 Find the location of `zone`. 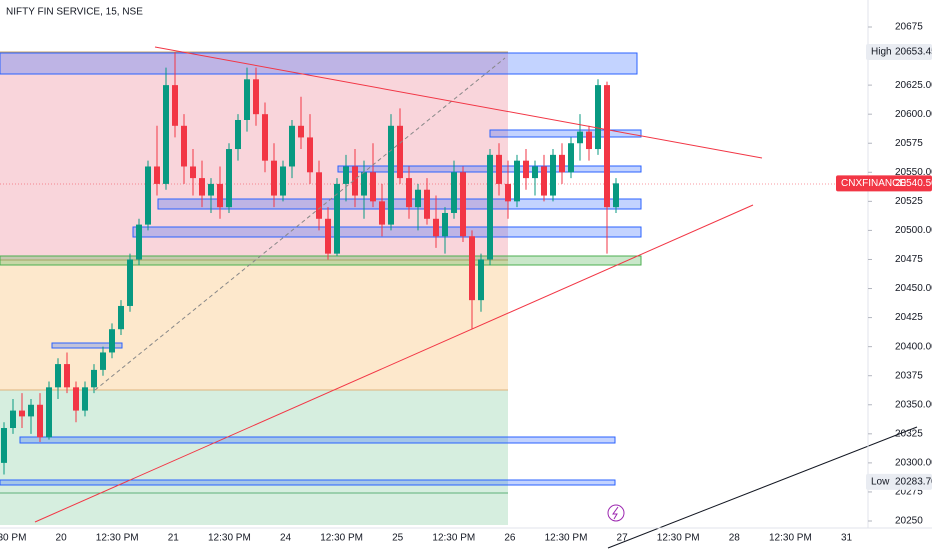

zone is located at coordinates (254, 325).